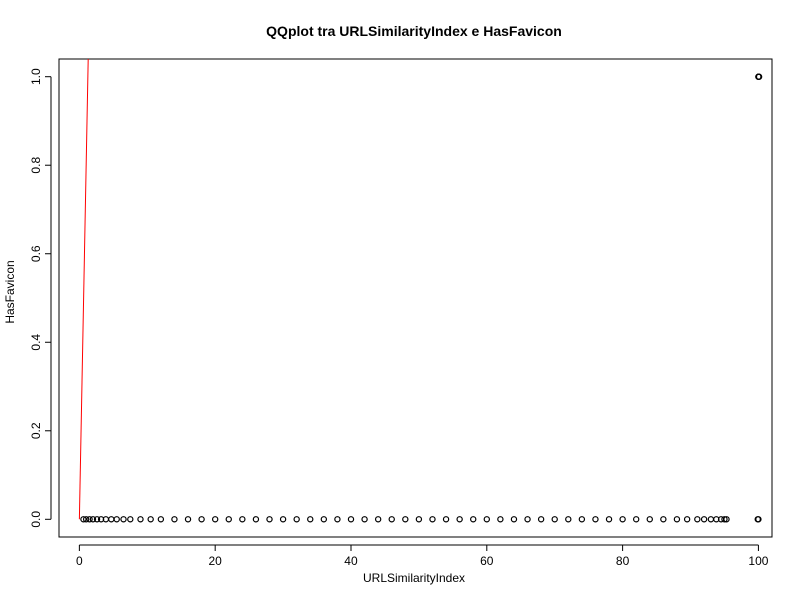  I want to click on y-axis: 0.0 0.2 0.4 0.6 0.8 1.0, so click(40, 298).